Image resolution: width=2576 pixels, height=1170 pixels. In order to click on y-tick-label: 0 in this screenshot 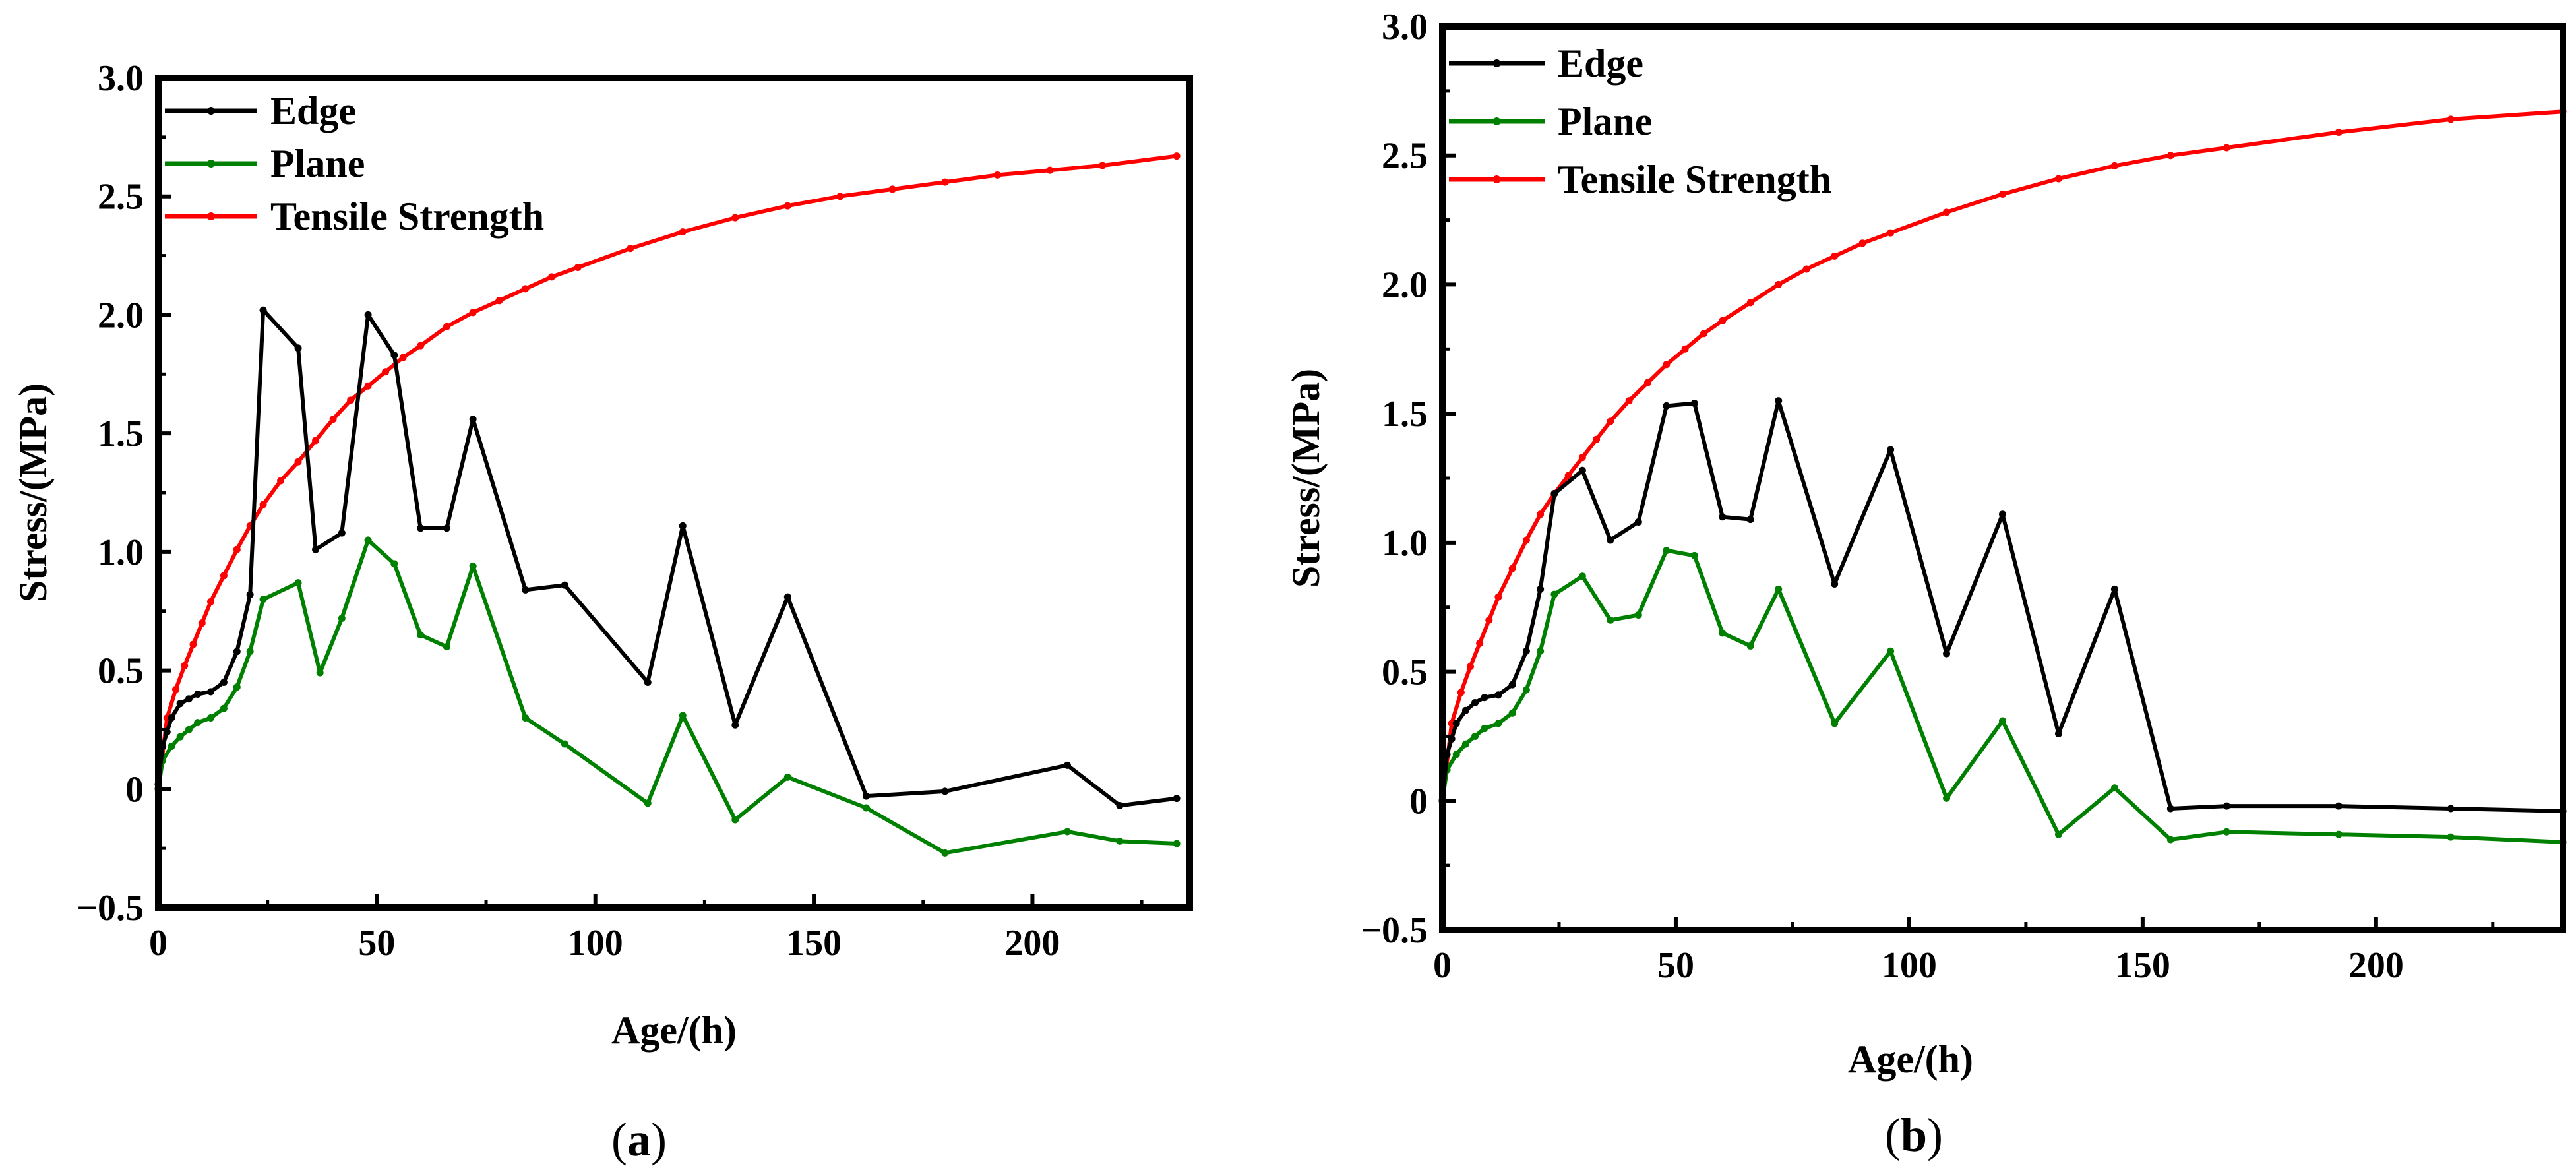, I will do `click(134, 789)`.